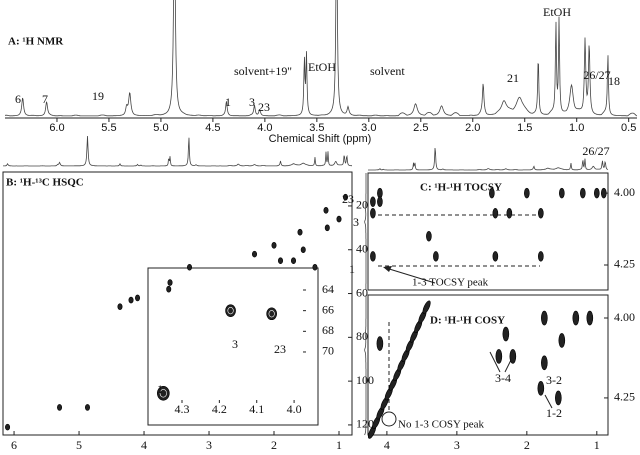  What do you see at coordinates (45, 99) in the screenshot?
I see `peak-label: 7` at bounding box center [45, 99].